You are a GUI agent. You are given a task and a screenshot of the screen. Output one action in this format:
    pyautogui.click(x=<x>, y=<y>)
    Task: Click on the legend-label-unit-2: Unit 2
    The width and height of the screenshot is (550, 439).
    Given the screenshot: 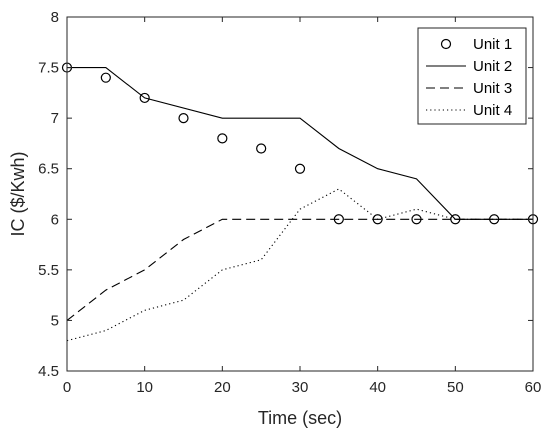 What is the action you would take?
    pyautogui.click(x=492, y=66)
    